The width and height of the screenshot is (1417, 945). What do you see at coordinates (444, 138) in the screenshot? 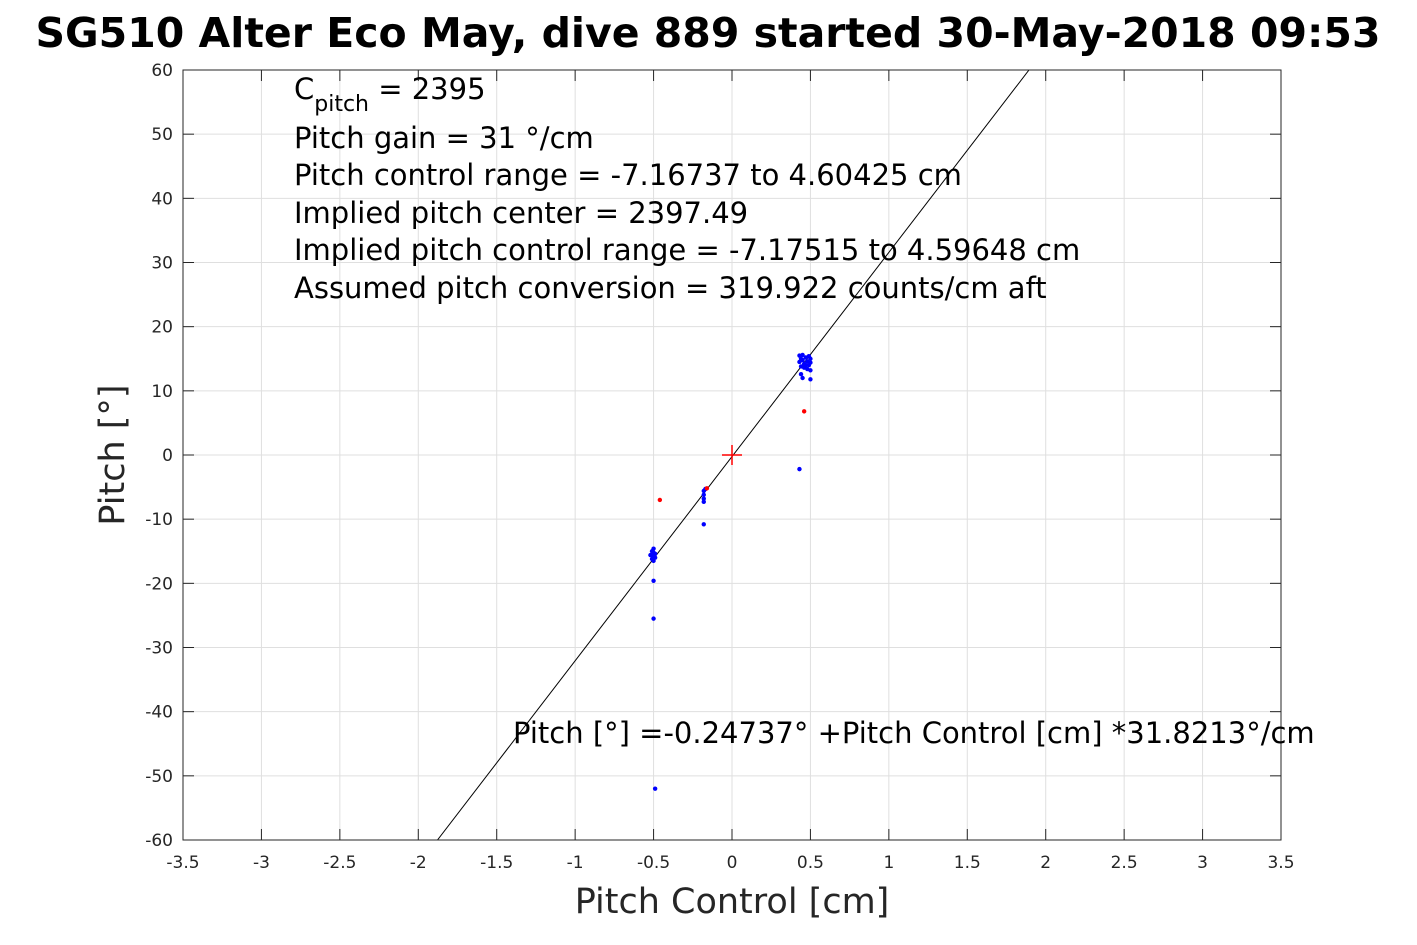
I see `pitch-gain-text: Pitch gain = 31 °/cm` at bounding box center [444, 138].